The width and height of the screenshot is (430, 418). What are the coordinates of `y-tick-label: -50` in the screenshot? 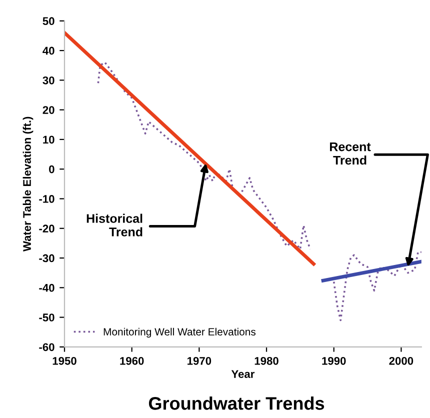 It's located at (46, 318).